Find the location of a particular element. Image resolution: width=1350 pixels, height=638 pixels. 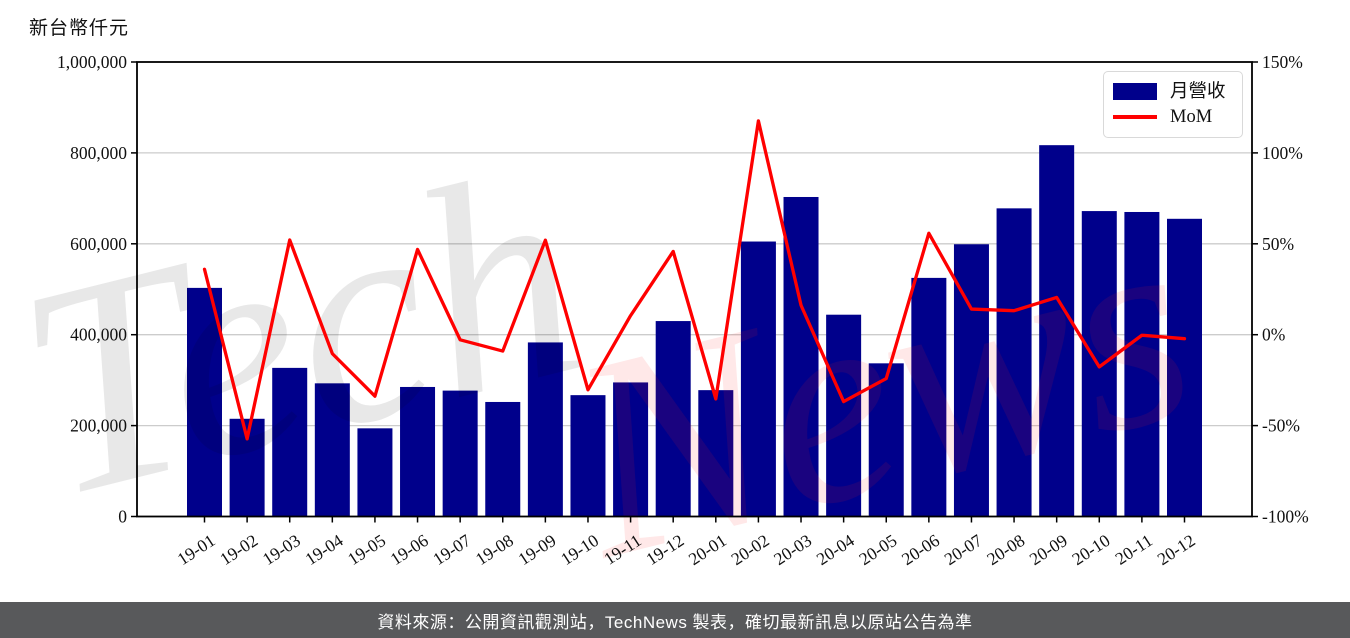

right-tick-label: 50% is located at coordinates (1278, 244).